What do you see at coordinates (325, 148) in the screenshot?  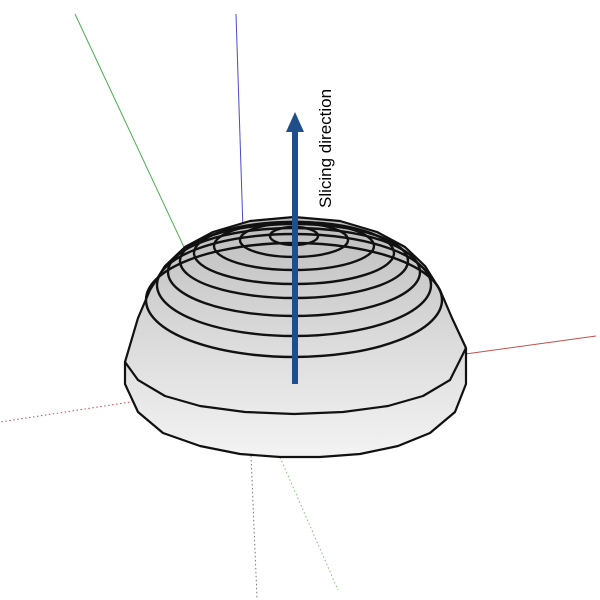 I see `arrow-label: Slicing direction` at bounding box center [325, 148].